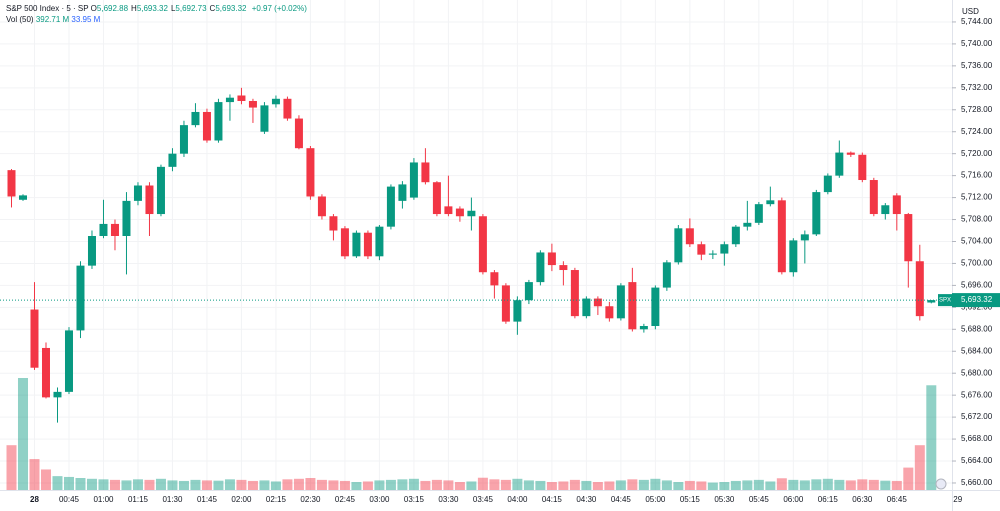  Describe the element at coordinates (977, 153) in the screenshot. I see `y-tick-label: 5,720.00` at that location.